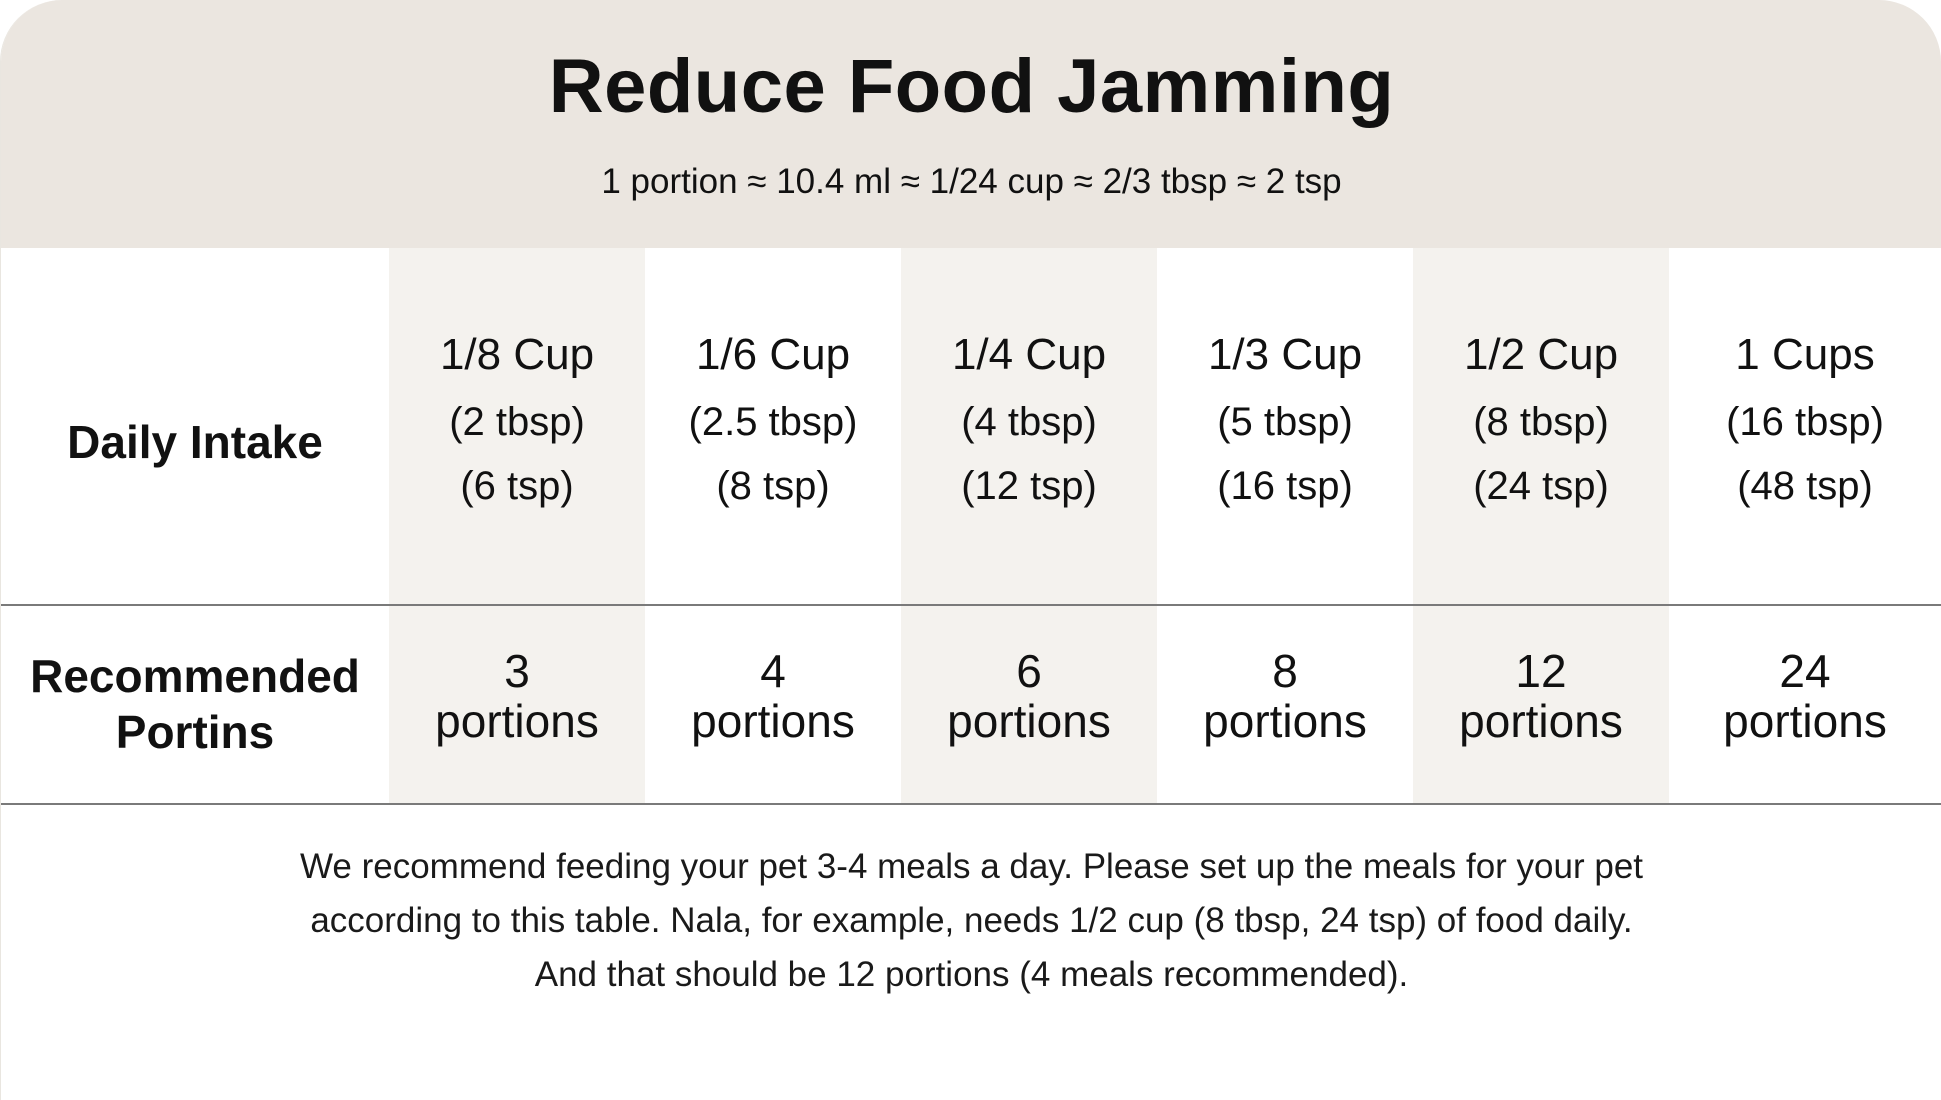 Image resolution: width=1941 pixels, height=1100 pixels. I want to click on row-label-recommended-line1: Recommended, so click(195, 676).